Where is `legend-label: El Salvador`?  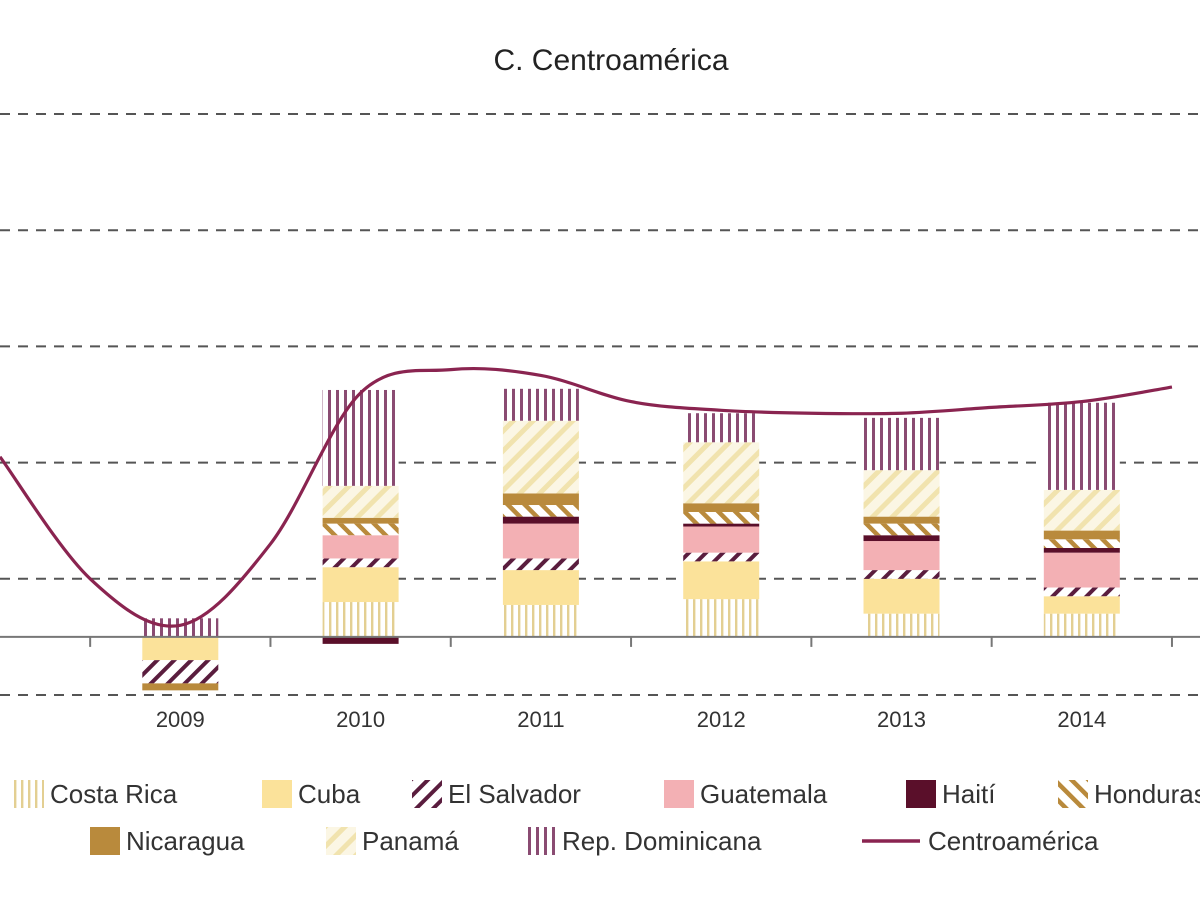 legend-label: El Salvador is located at coordinates (514, 794).